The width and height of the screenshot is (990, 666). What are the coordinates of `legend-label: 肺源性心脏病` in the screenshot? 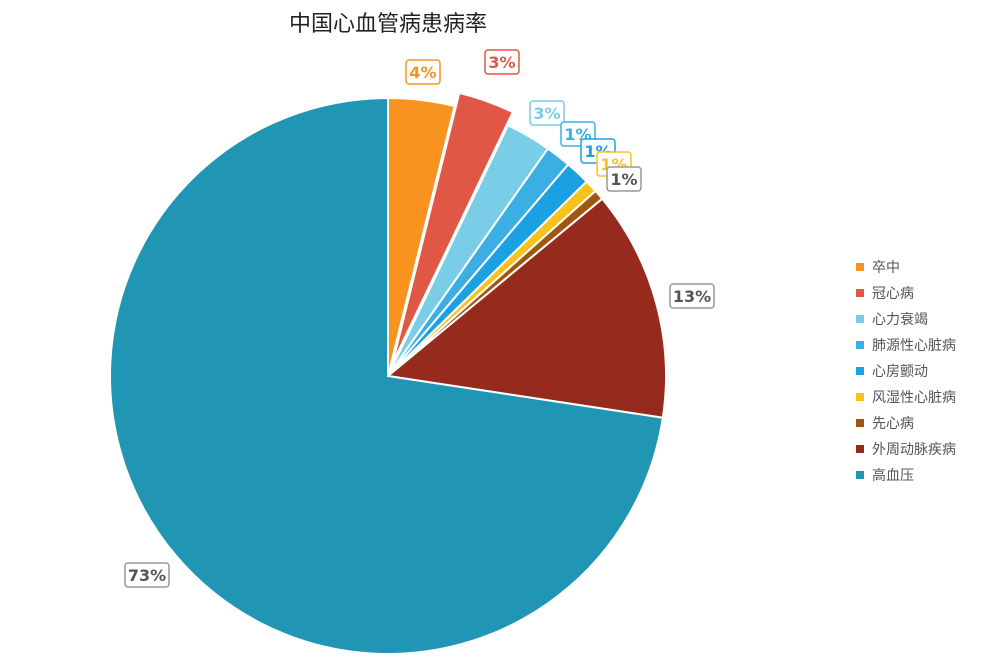 It's located at (914, 346).